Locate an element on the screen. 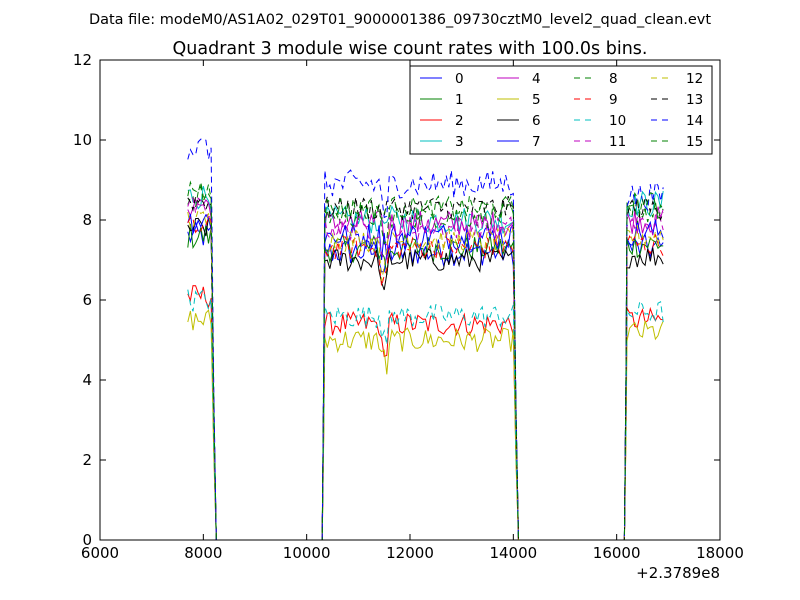  legend-label: 13 is located at coordinates (694, 100).